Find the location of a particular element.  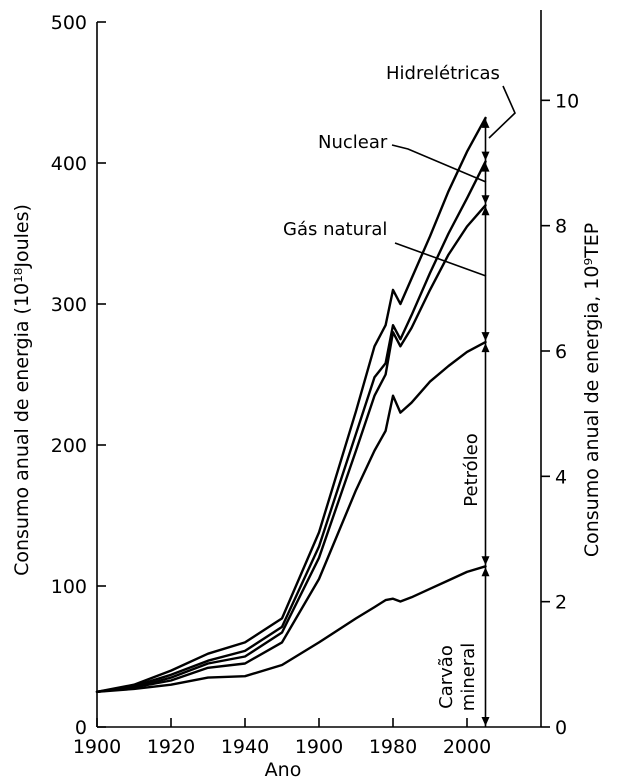

left-tick-label: 0 is located at coordinates (81, 728).